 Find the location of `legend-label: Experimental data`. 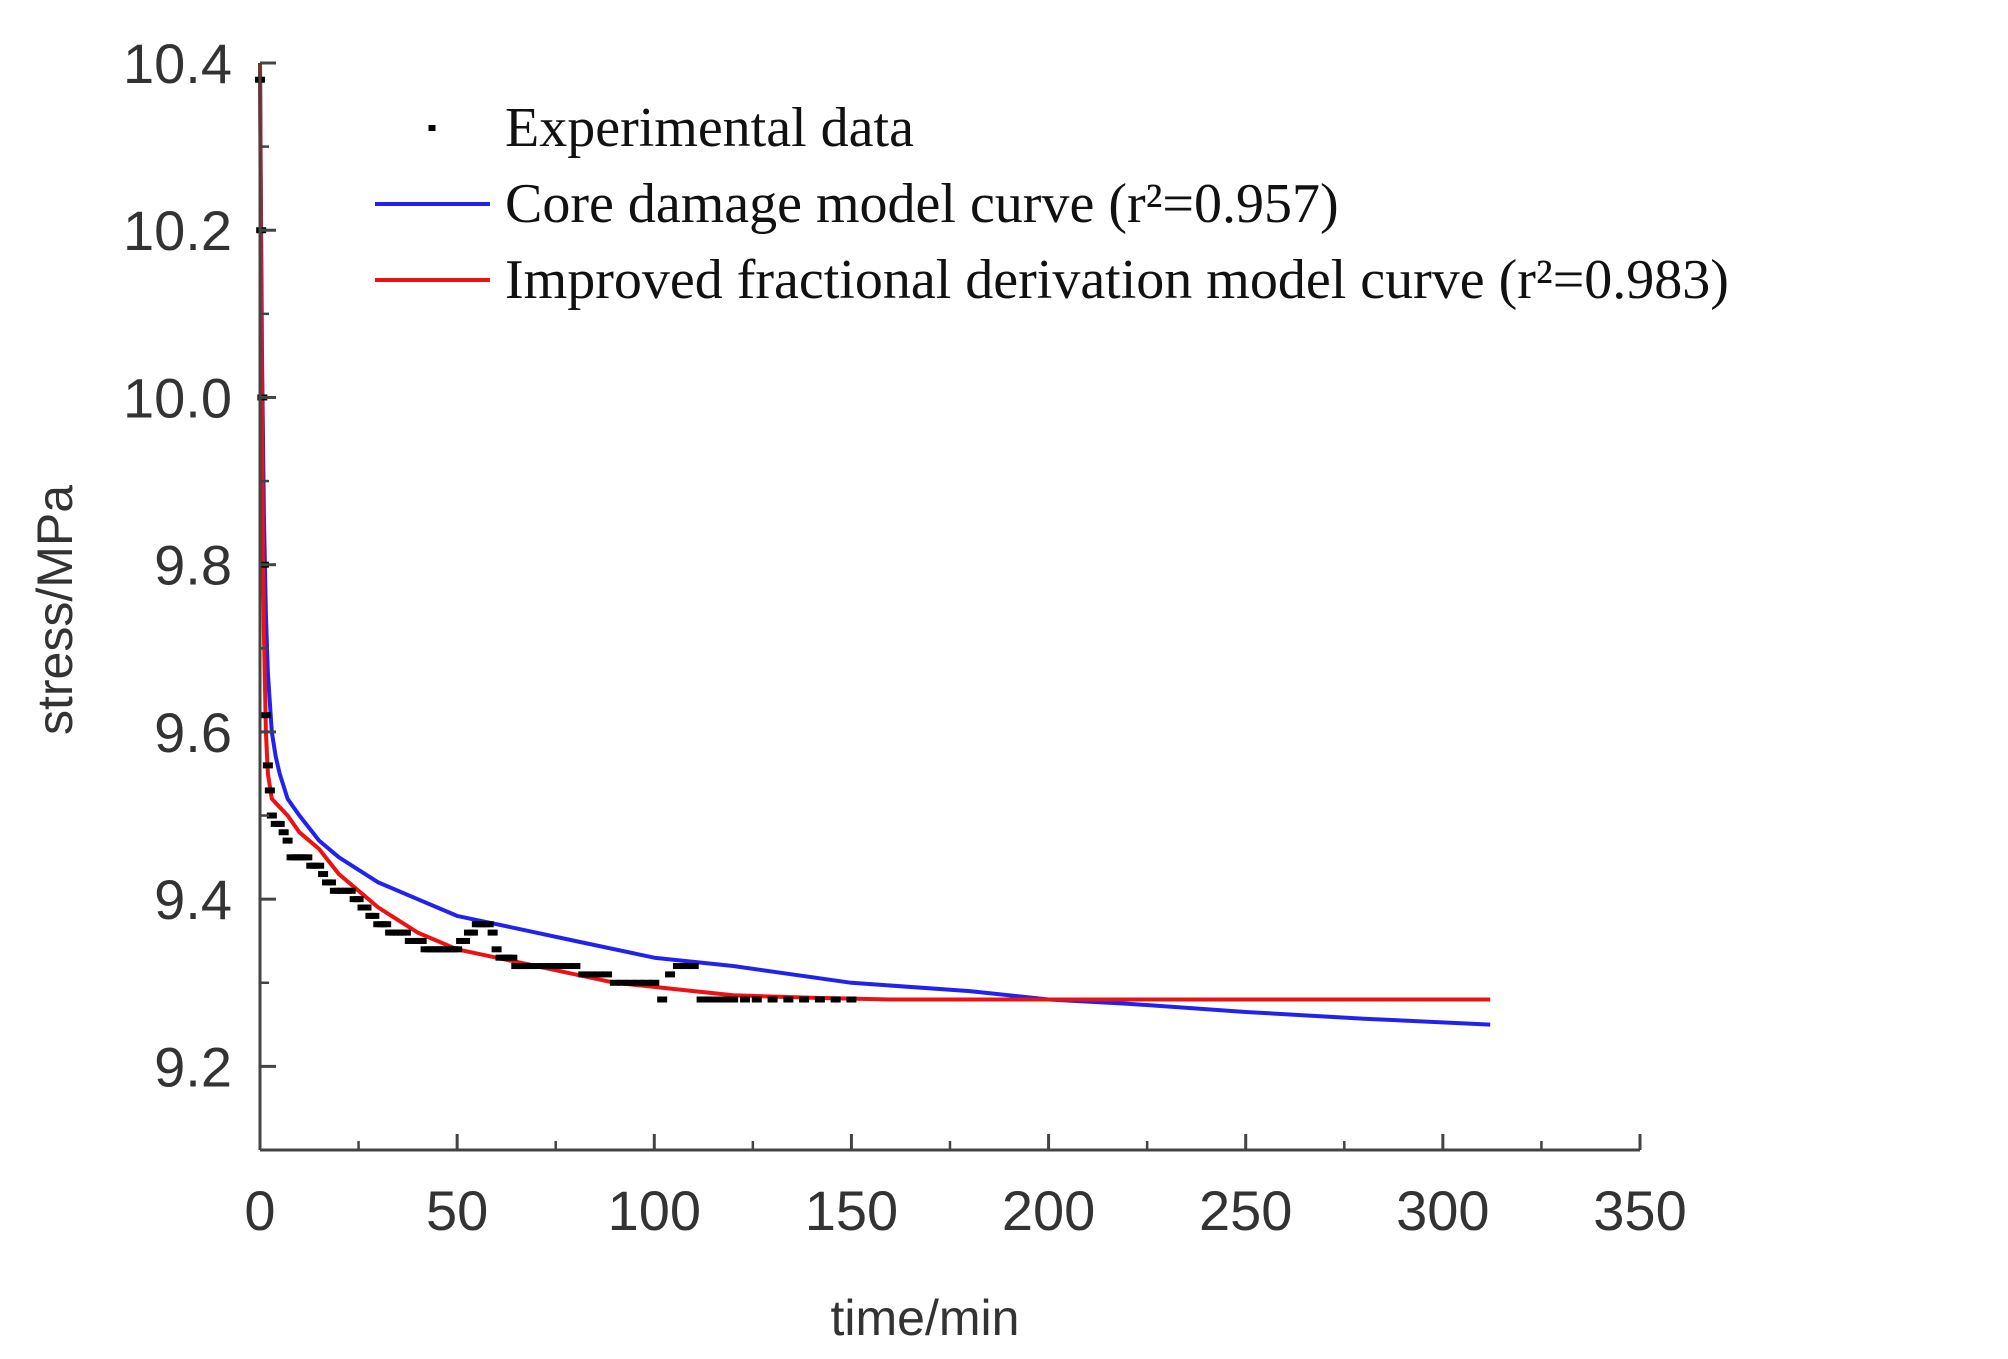

legend-label: Experimental data is located at coordinates (709, 128).